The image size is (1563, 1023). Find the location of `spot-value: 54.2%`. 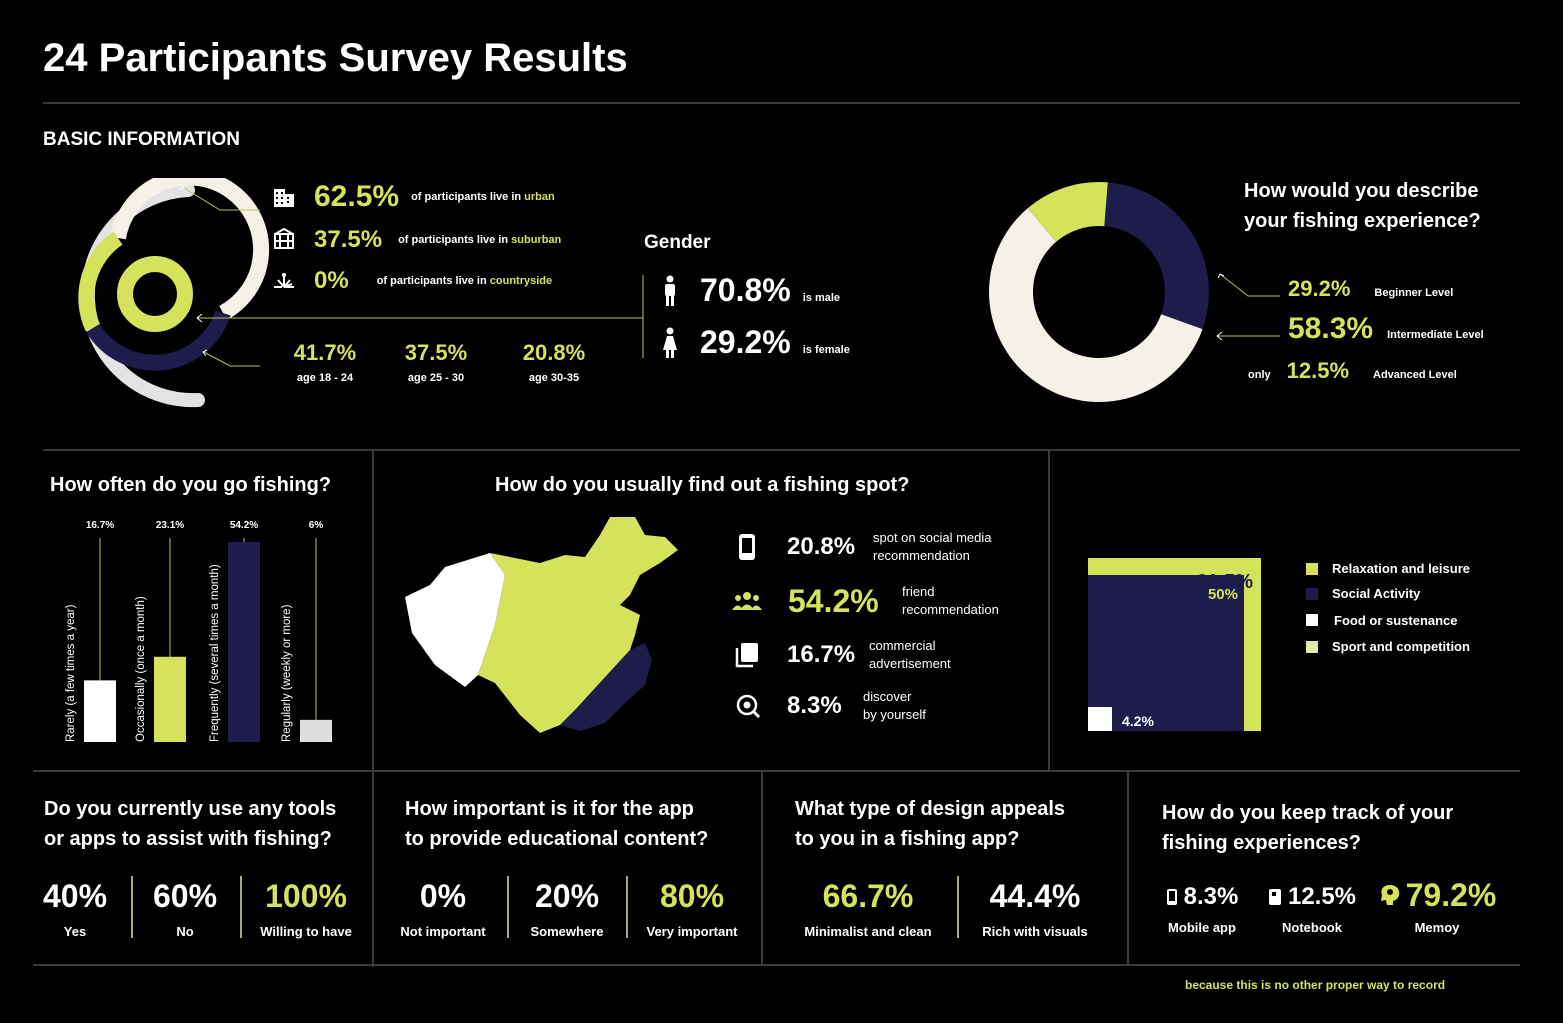

spot-value: 54.2% is located at coordinates (833, 600).